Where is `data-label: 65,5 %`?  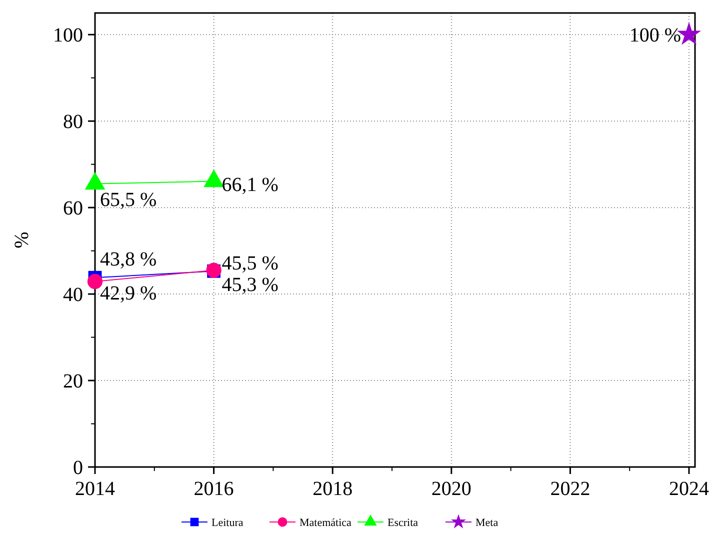 data-label: 65,5 % is located at coordinates (128, 199).